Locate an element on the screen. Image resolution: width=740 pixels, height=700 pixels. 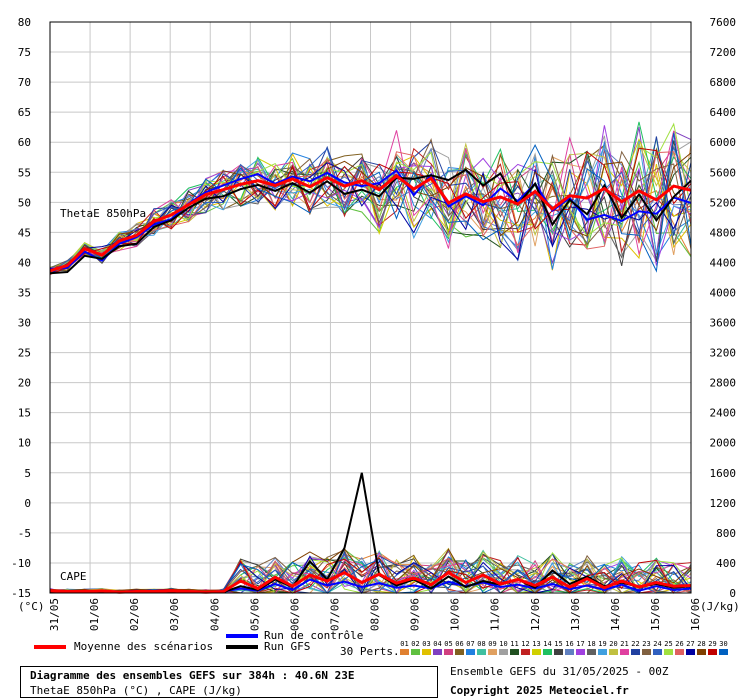
right-tick-label: 6800 is located at coordinates (723, 82).